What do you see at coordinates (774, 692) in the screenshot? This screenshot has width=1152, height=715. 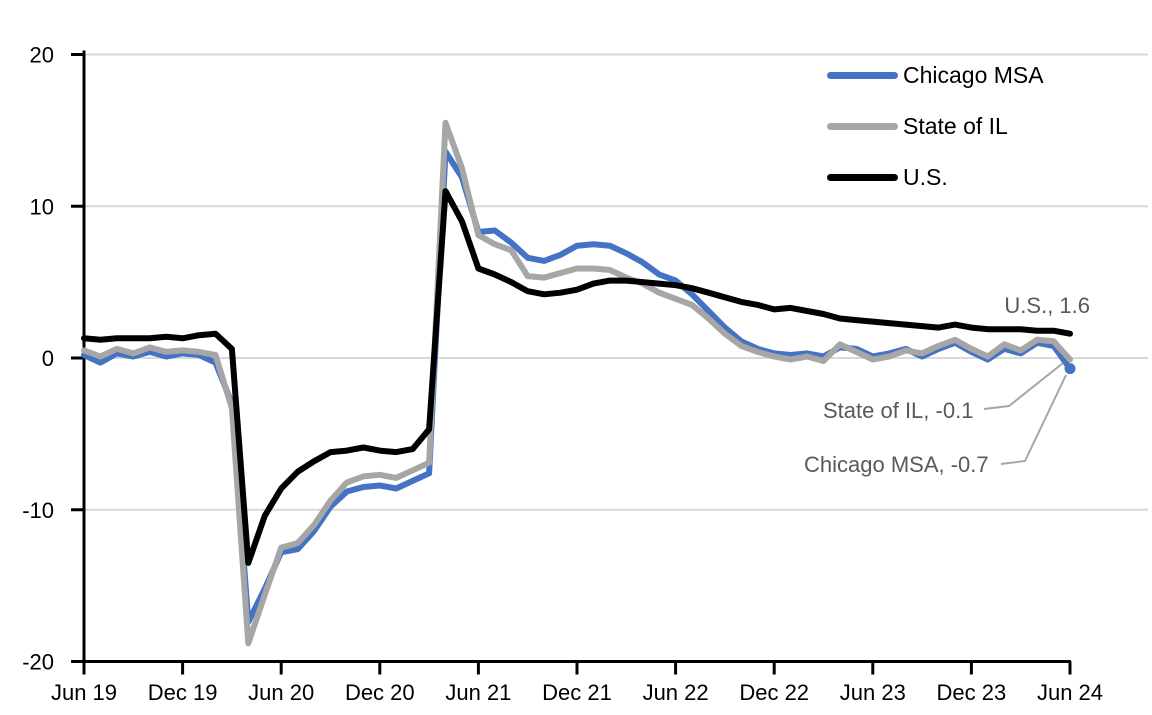 I see `x-tick-label-7: Dec 22` at bounding box center [774, 692].